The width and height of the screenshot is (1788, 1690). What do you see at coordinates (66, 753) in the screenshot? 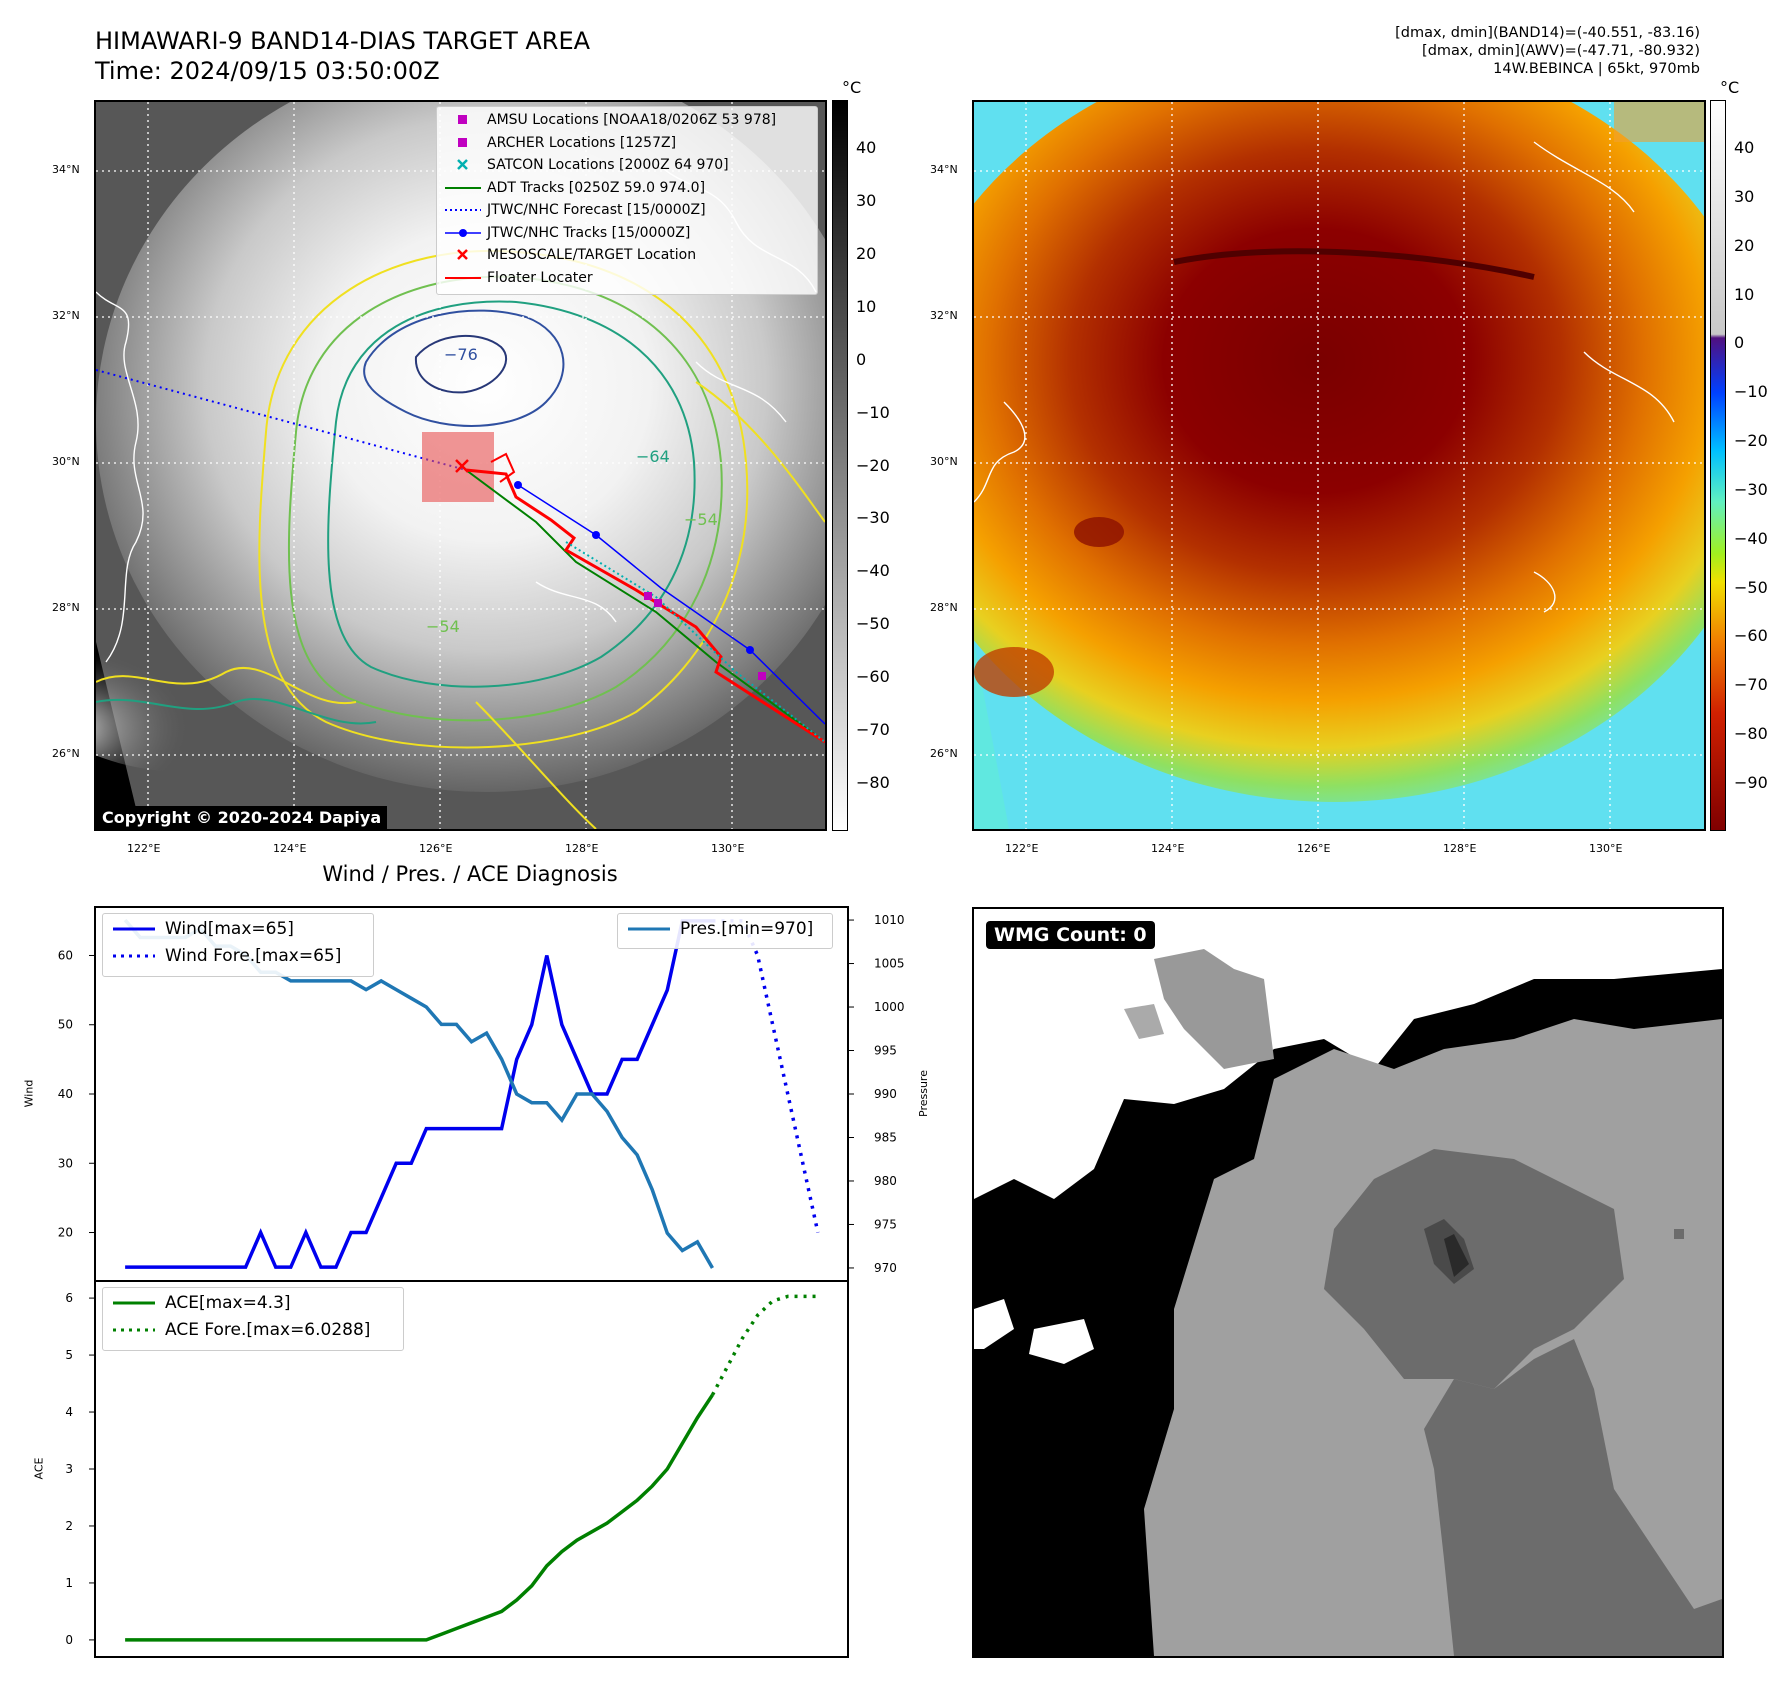
I see `ir-lat-tick-26: 26°N` at bounding box center [66, 753].